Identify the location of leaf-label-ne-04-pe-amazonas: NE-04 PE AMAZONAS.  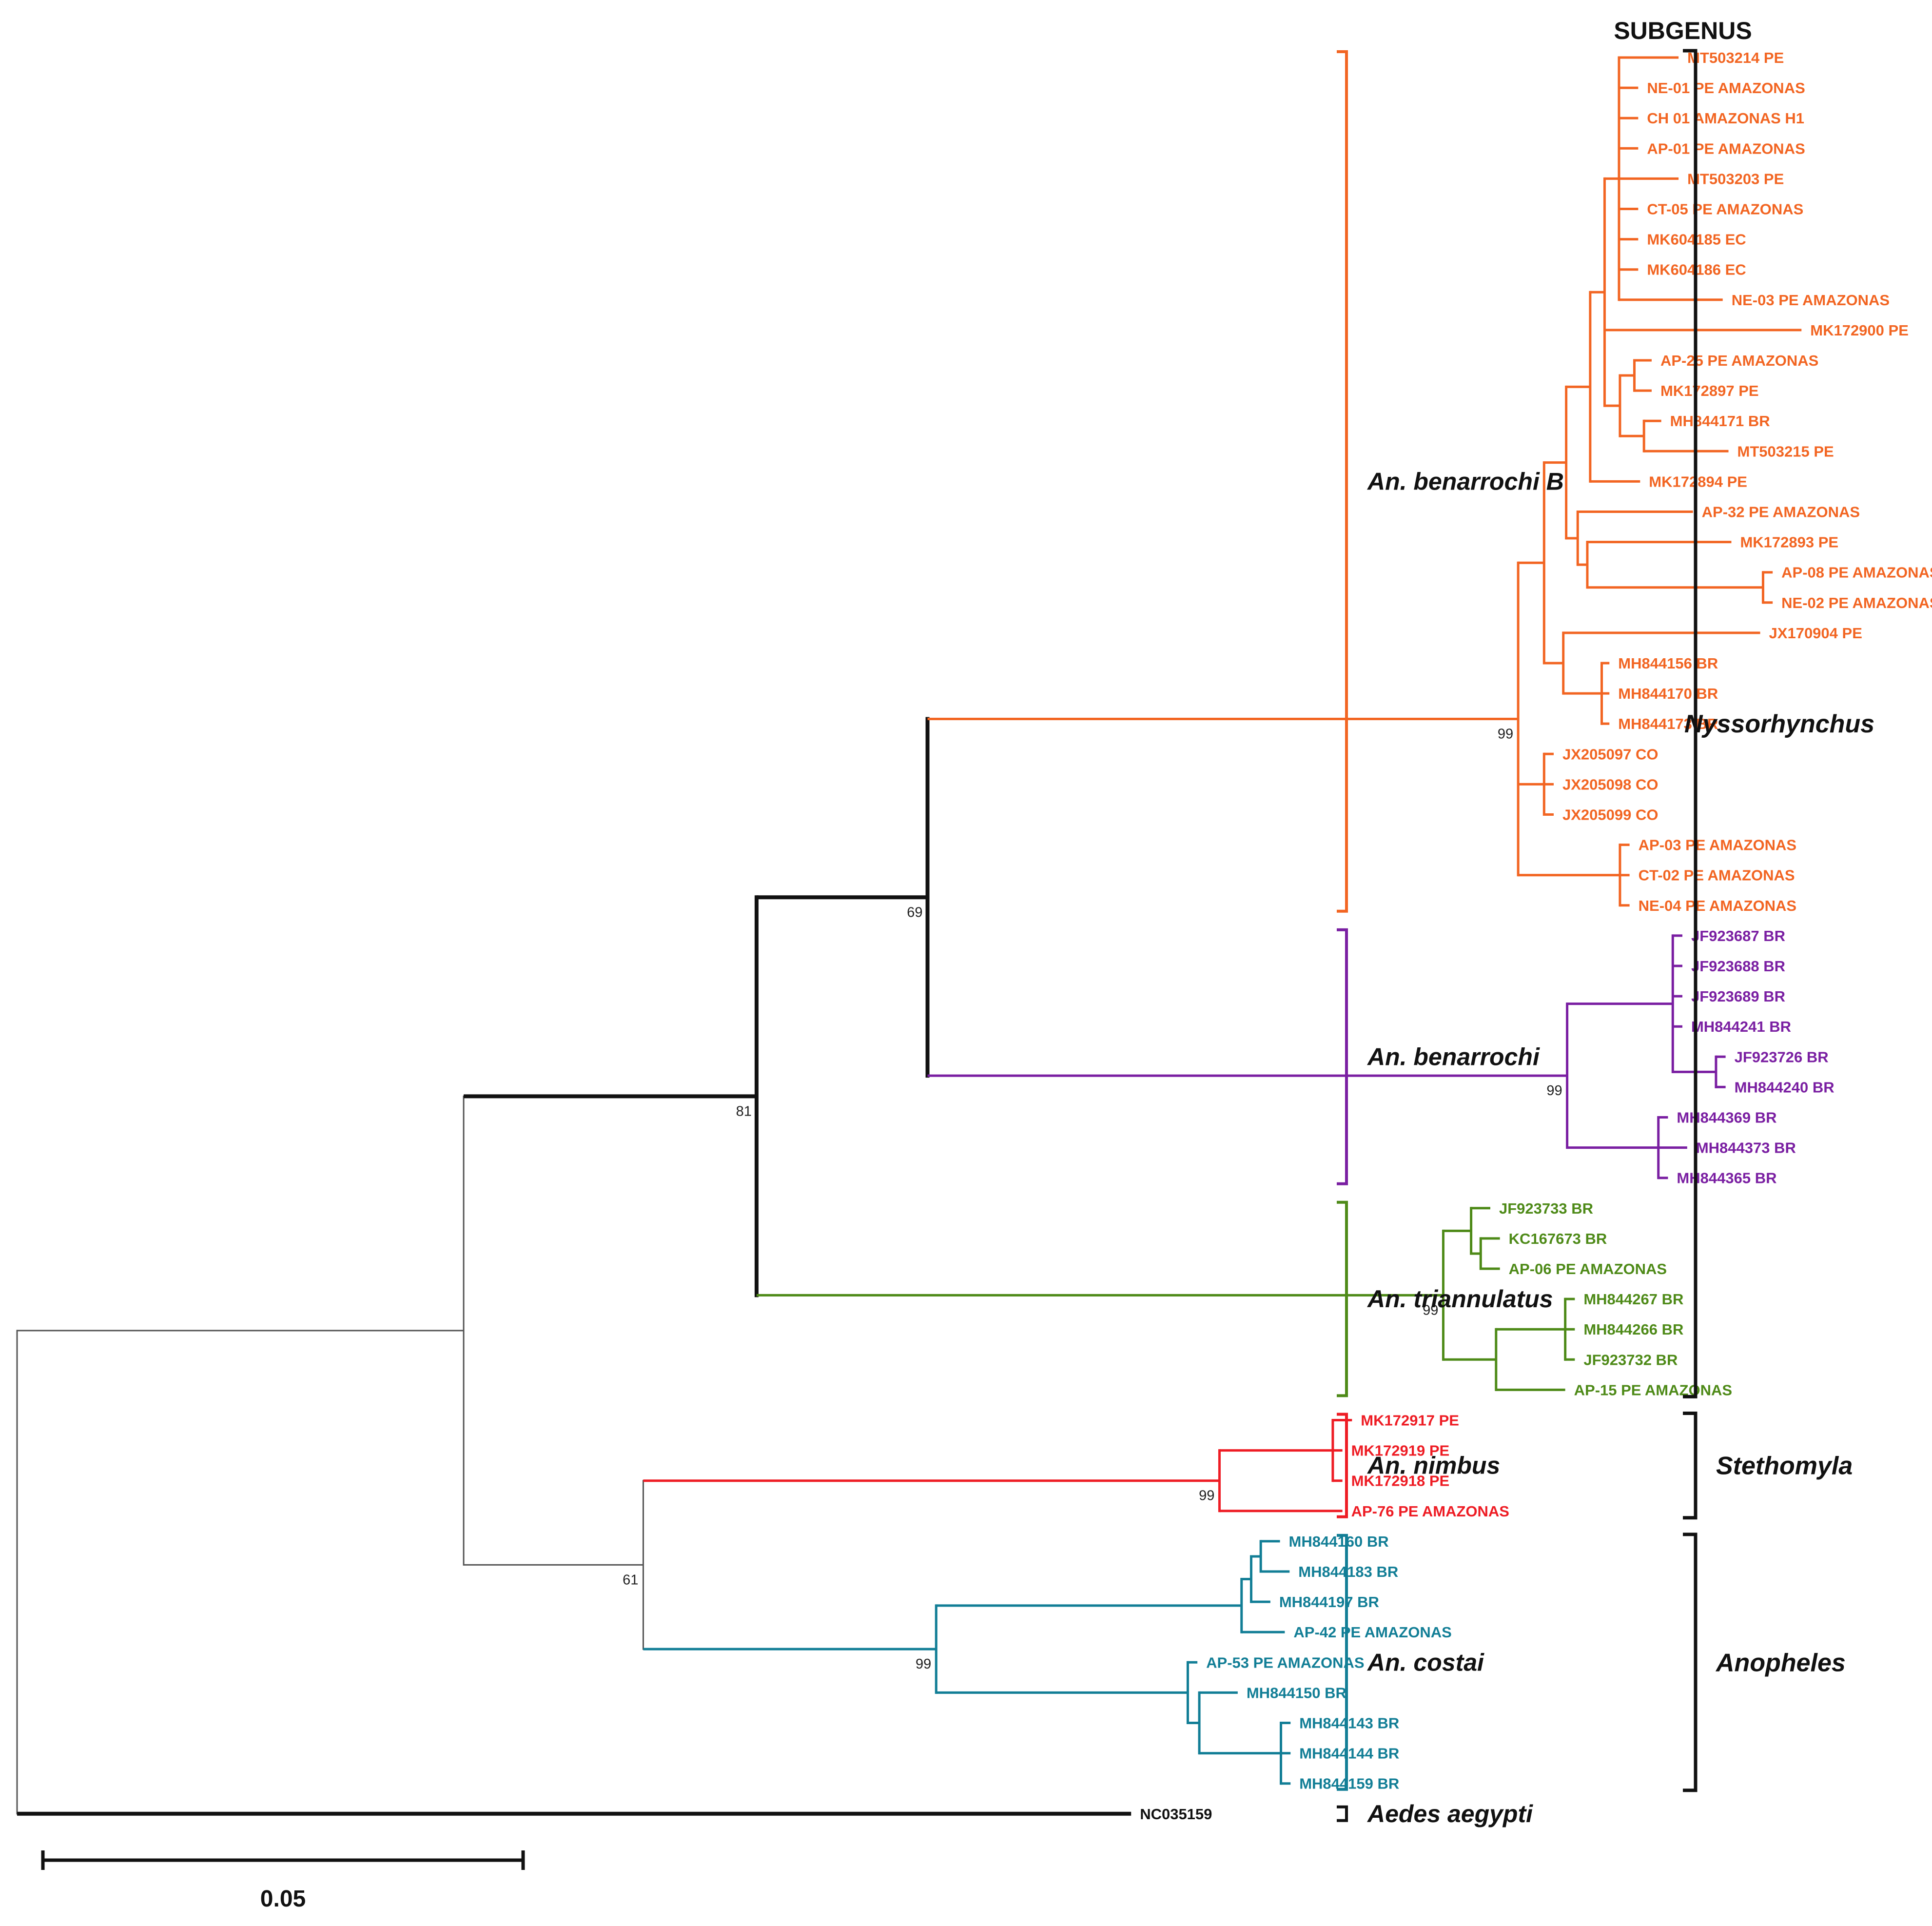
(1717, 905).